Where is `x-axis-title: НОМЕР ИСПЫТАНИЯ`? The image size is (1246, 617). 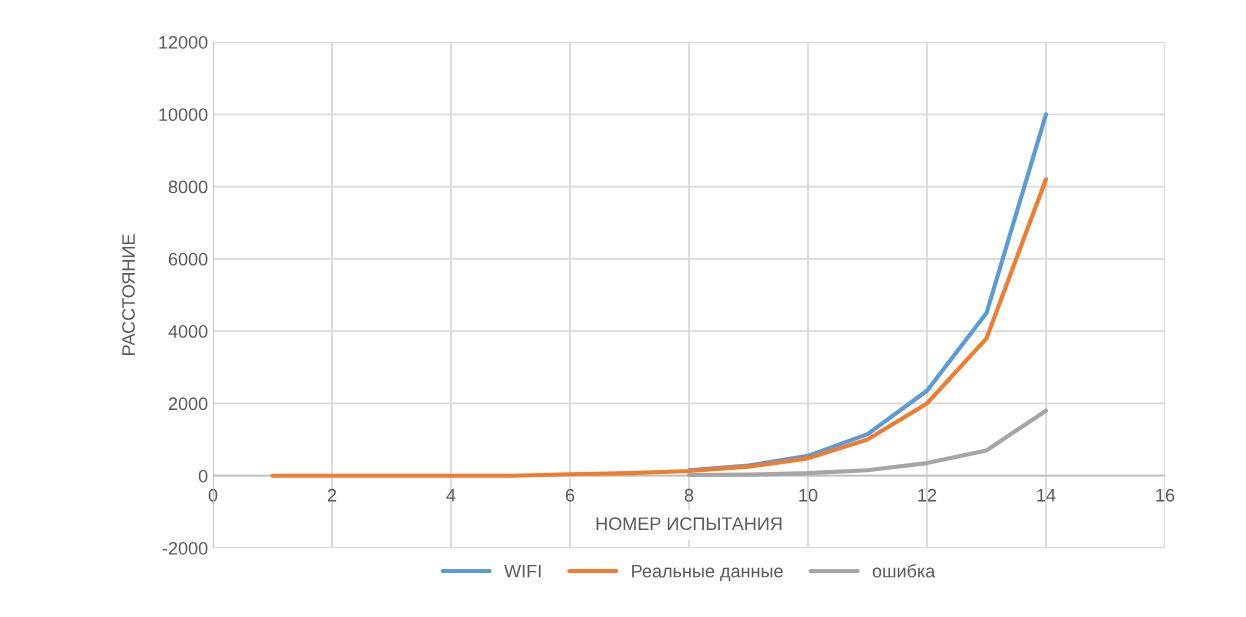
x-axis-title: НОМЕР ИСПЫТАНИЯ is located at coordinates (689, 524).